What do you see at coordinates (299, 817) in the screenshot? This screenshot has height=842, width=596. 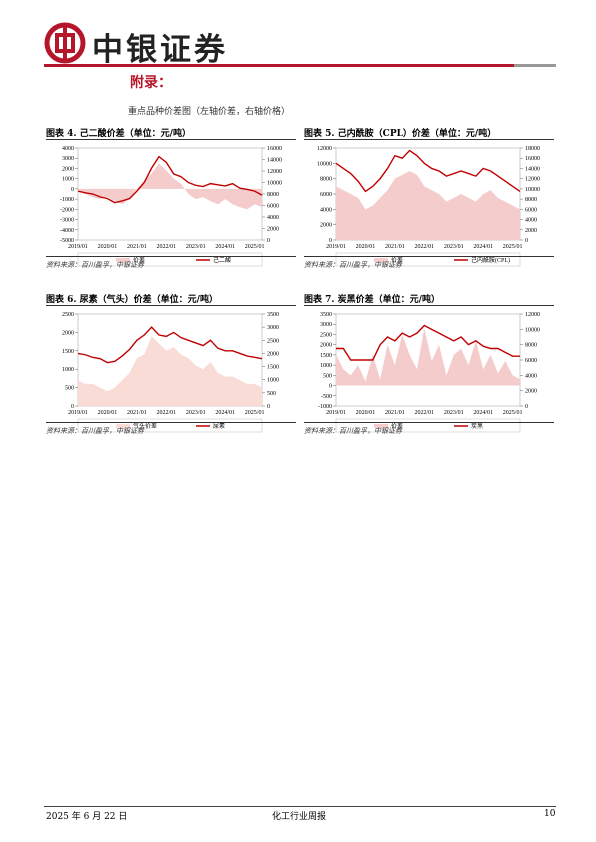 I see `footer-report: 化工行业周报` at bounding box center [299, 817].